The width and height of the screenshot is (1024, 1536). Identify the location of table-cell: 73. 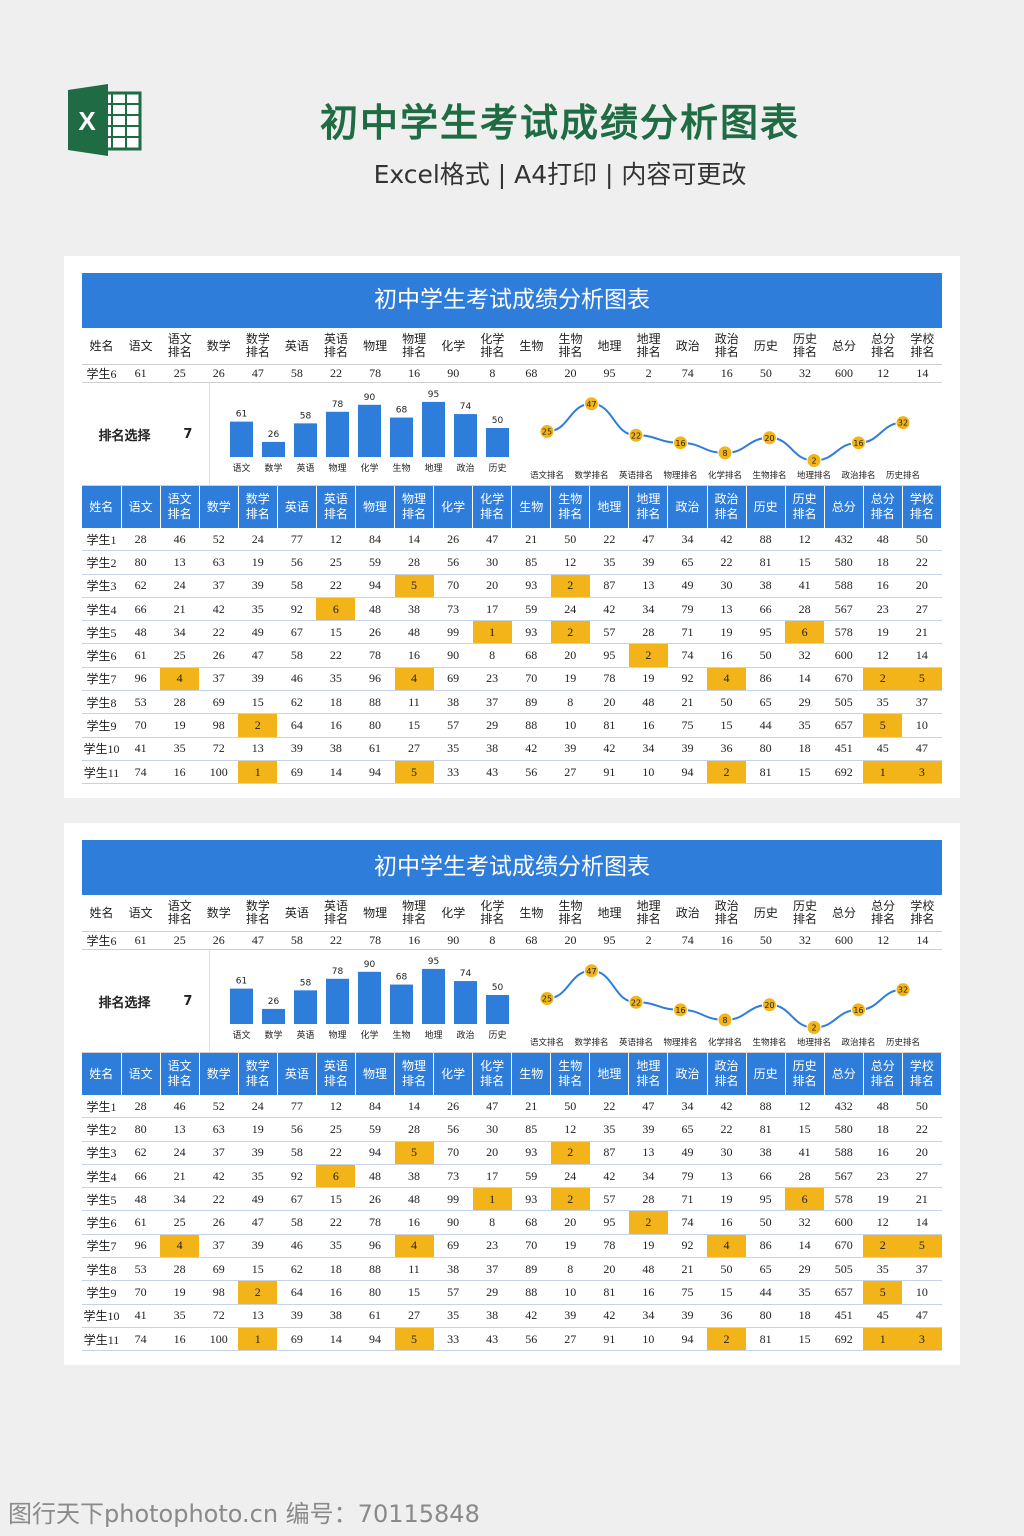
(453, 1176).